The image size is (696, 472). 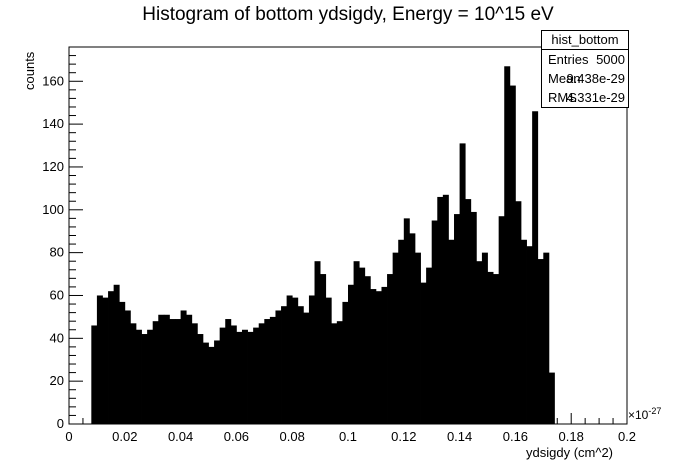 What do you see at coordinates (571, 436) in the screenshot?
I see `x-tick-label: 0.18` at bounding box center [571, 436].